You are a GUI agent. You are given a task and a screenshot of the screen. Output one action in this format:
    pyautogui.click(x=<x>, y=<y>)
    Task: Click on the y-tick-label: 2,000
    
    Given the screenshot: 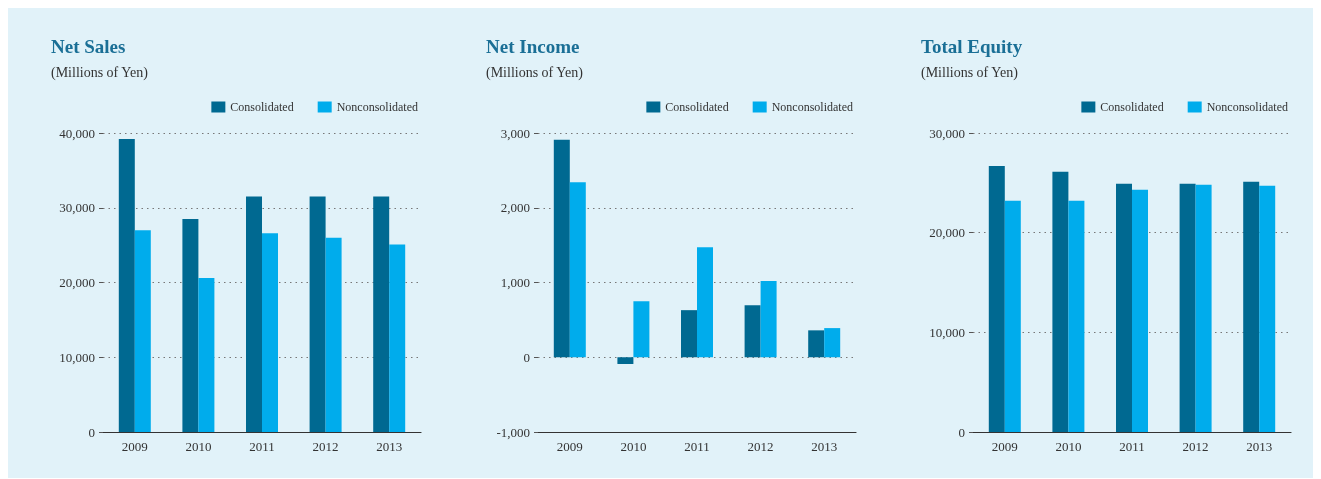 What is the action you would take?
    pyautogui.click(x=515, y=208)
    